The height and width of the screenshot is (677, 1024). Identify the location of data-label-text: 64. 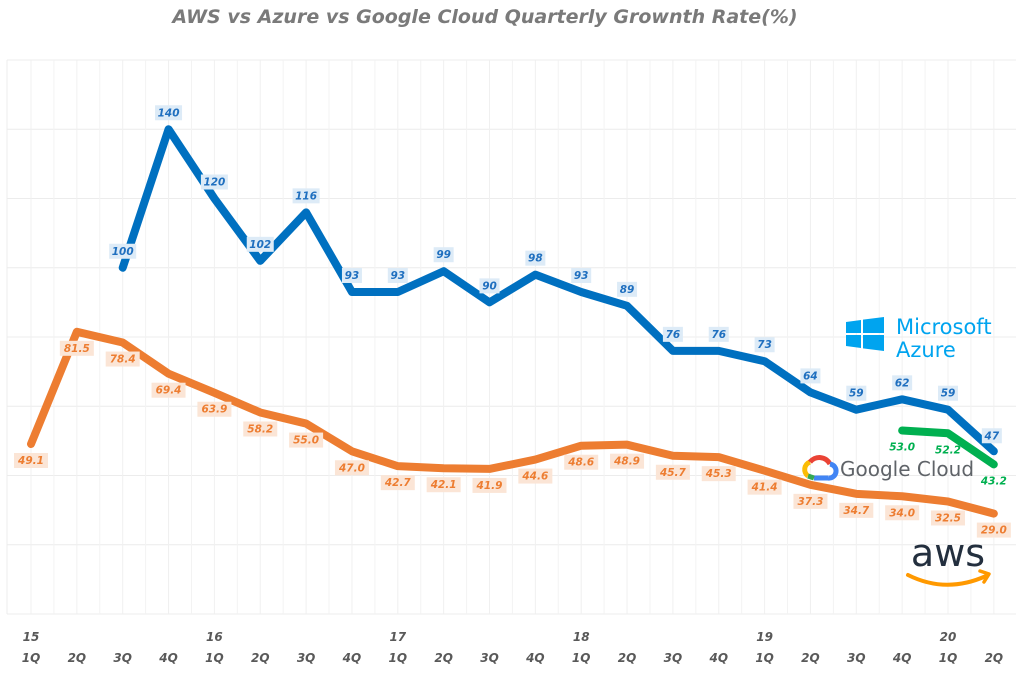
(810, 376).